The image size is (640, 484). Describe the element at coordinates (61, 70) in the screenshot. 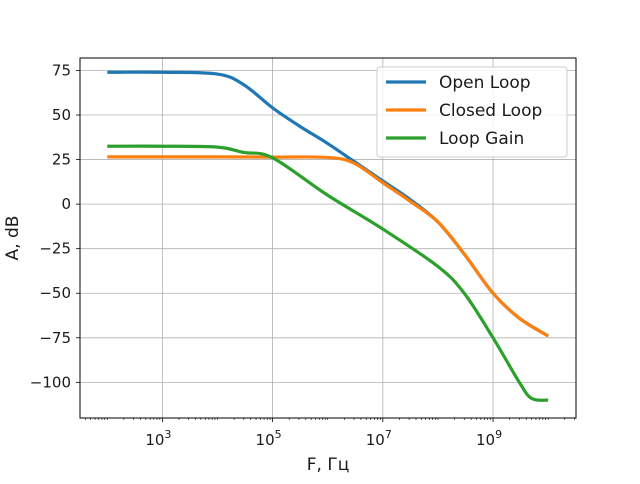

I see `y-tick-label: 75` at that location.